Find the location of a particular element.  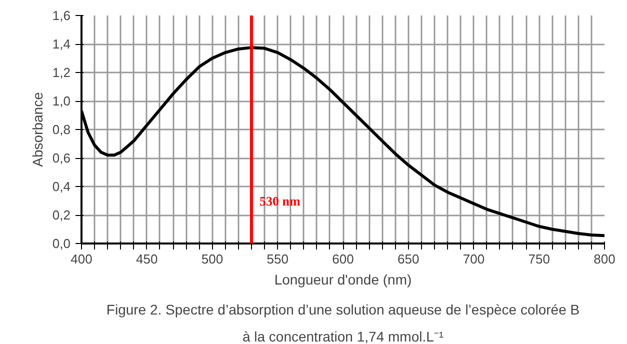

x-tick-label: 800 is located at coordinates (605, 259).